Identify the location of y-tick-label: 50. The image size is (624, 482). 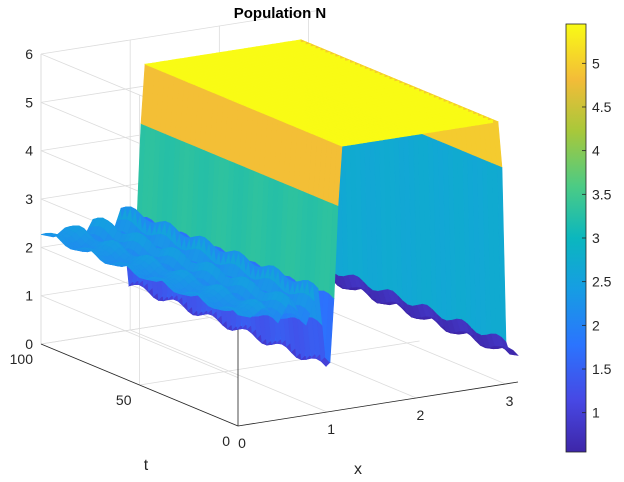
(124, 400).